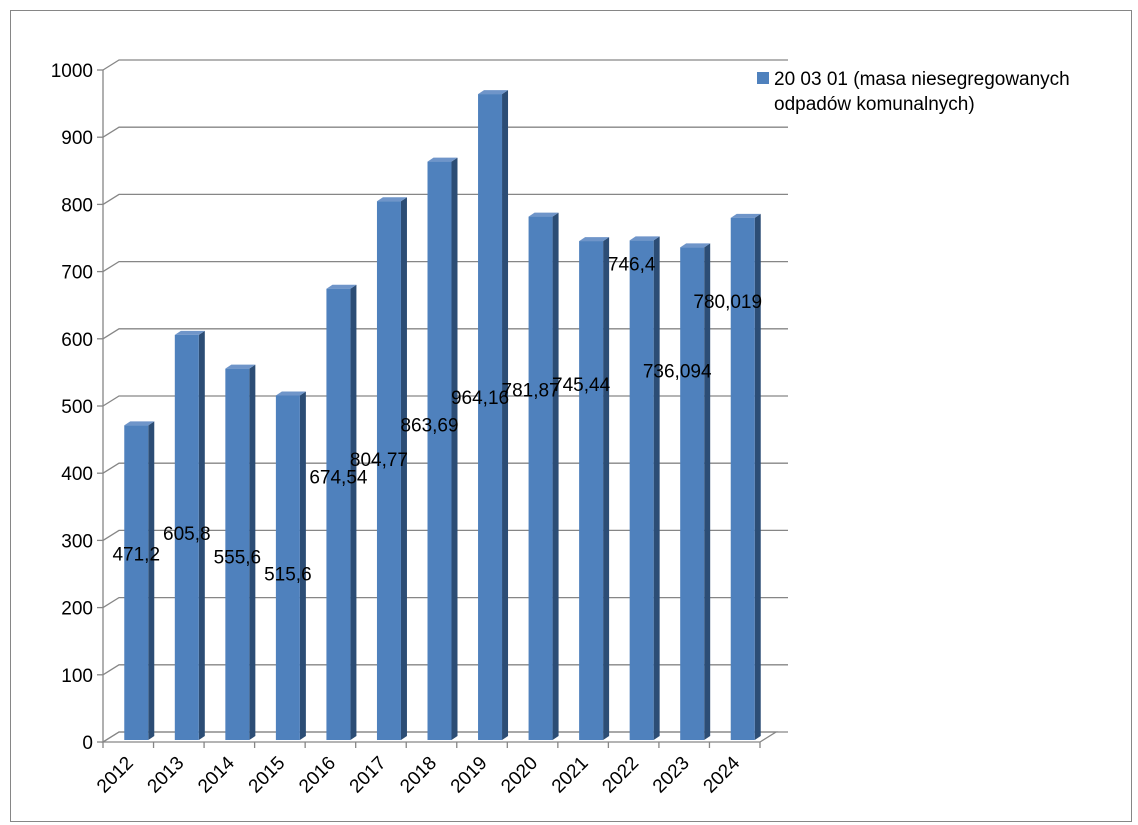 The image size is (1138, 825). What do you see at coordinates (77, 609) in the screenshot?
I see `y-tick-label: 200` at bounding box center [77, 609].